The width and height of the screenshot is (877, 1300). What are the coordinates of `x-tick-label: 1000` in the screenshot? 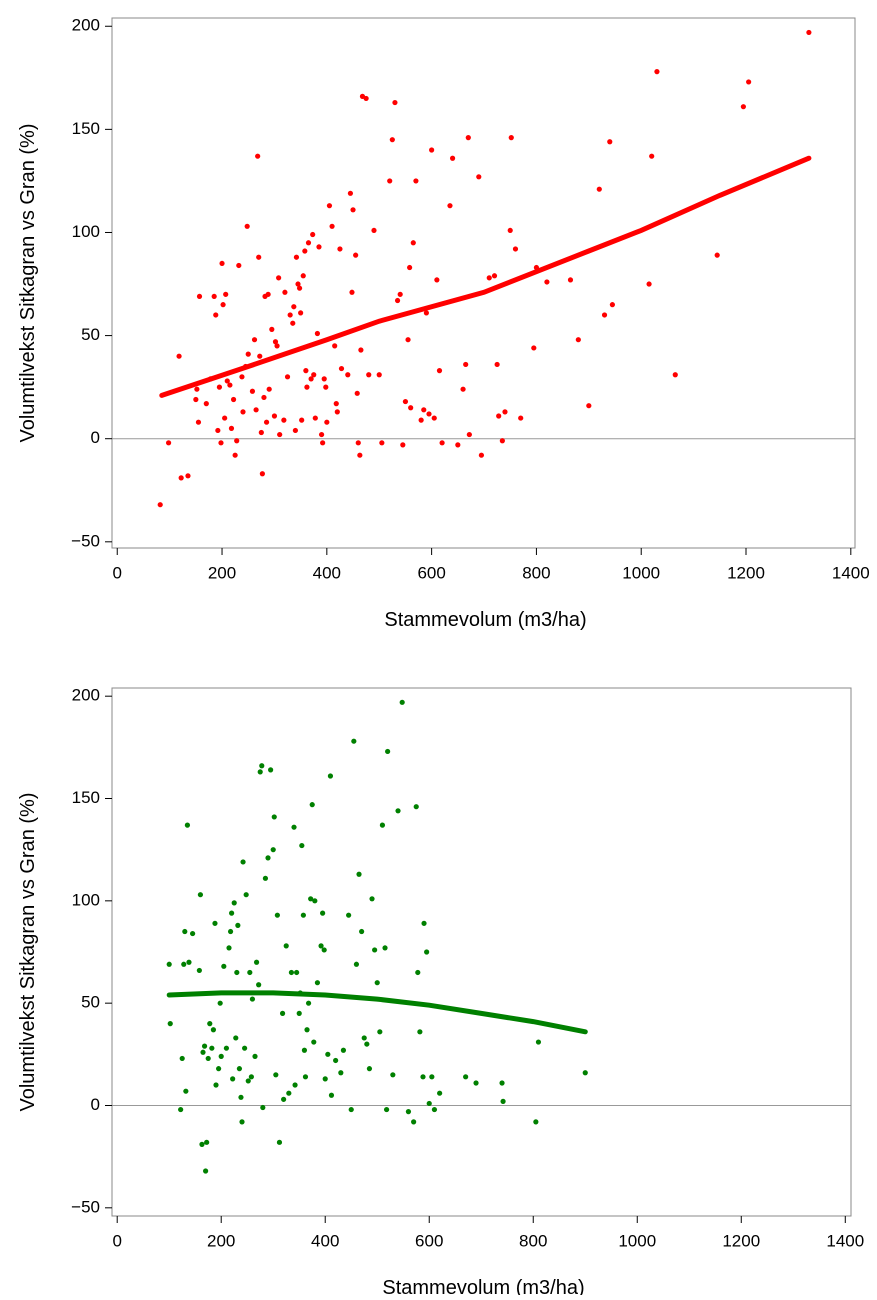 It's located at (637, 1240).